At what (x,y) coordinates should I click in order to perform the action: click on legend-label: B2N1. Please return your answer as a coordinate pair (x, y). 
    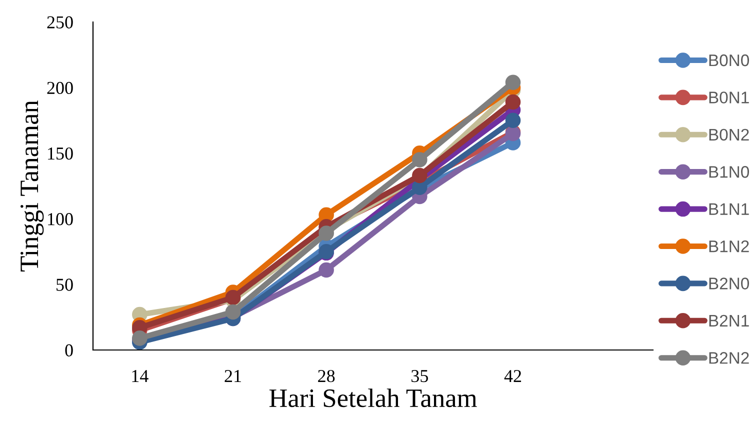
    Looking at the image, I should click on (729, 320).